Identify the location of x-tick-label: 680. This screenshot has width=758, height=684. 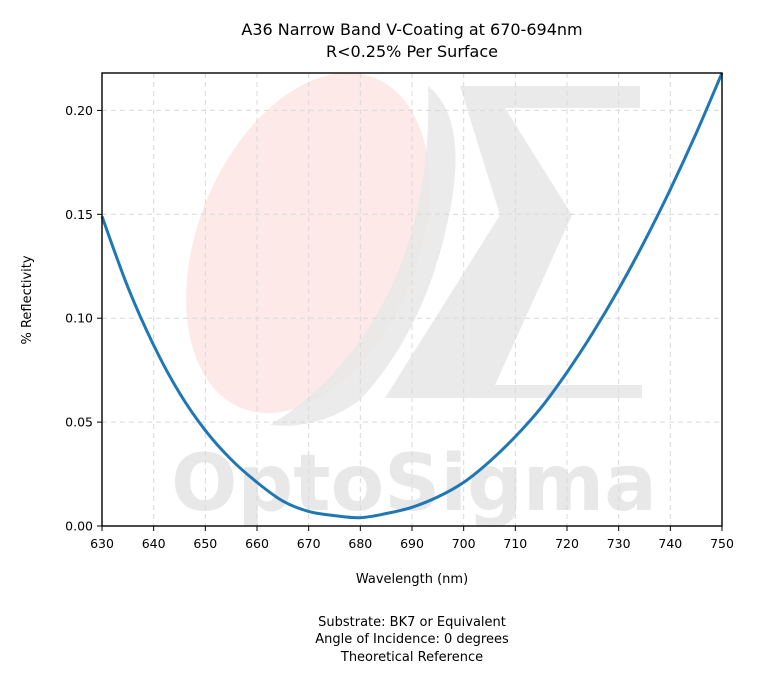
(360, 543).